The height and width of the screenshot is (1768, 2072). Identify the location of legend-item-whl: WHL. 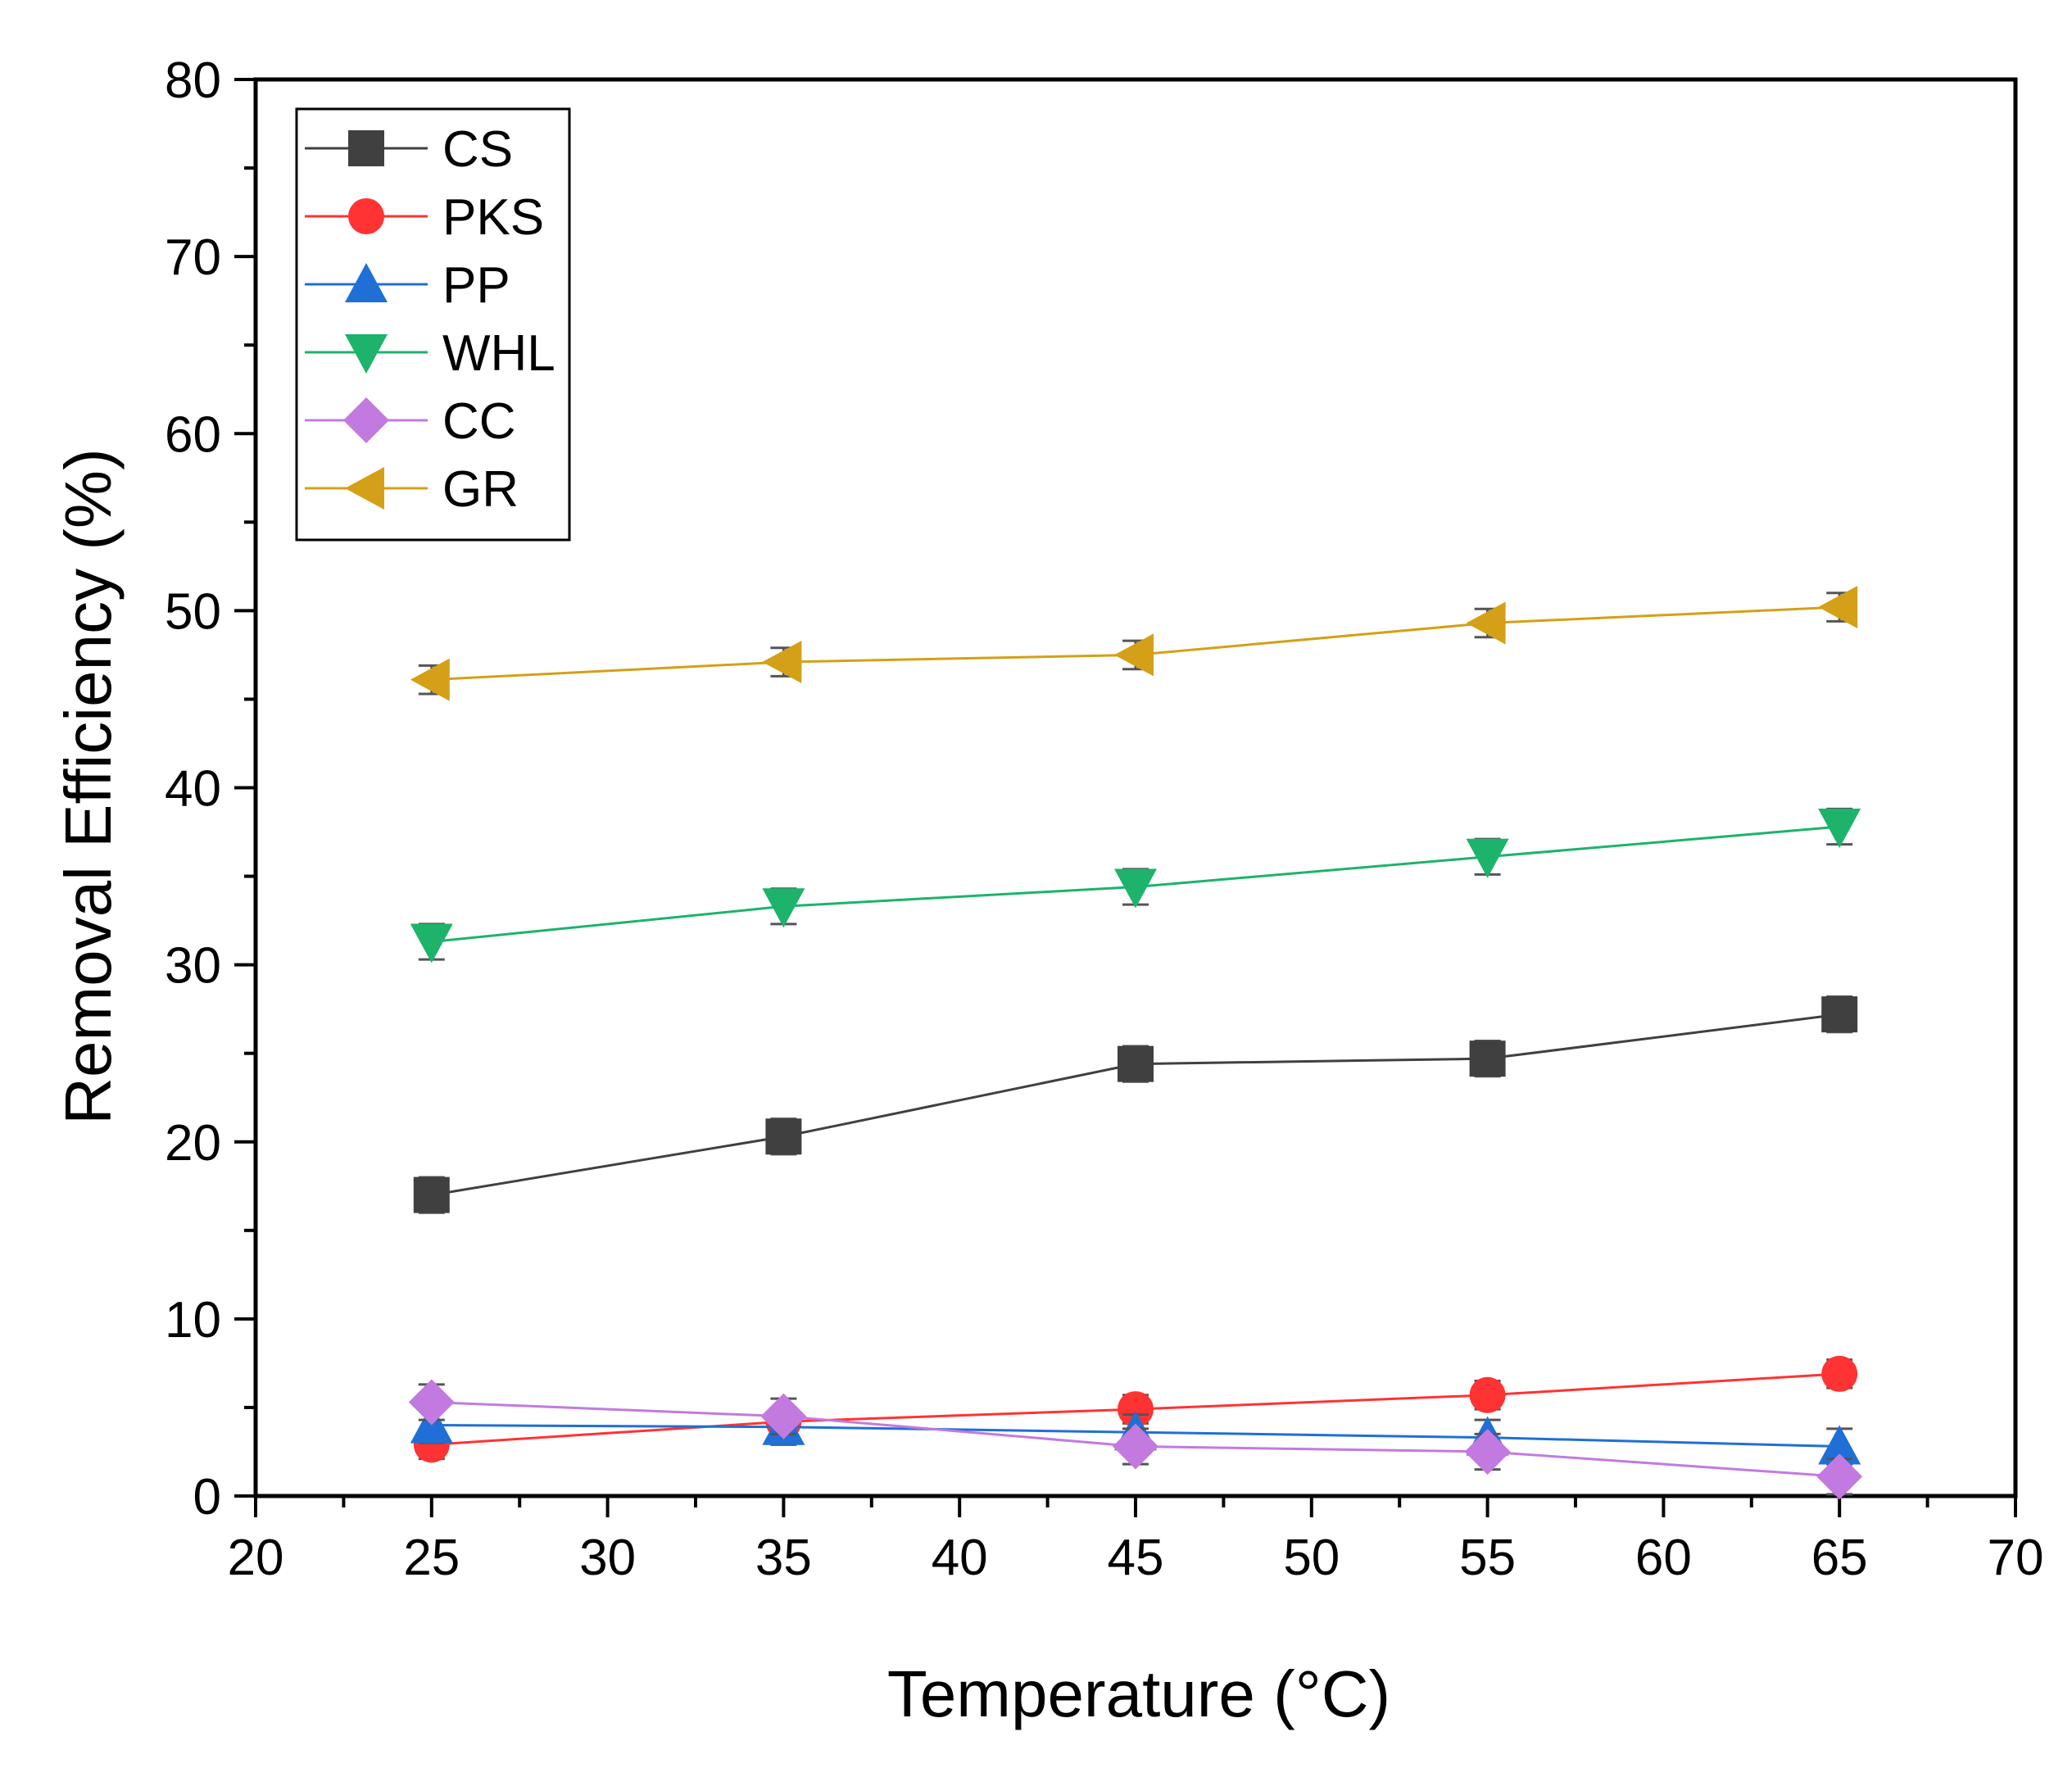
(430, 353).